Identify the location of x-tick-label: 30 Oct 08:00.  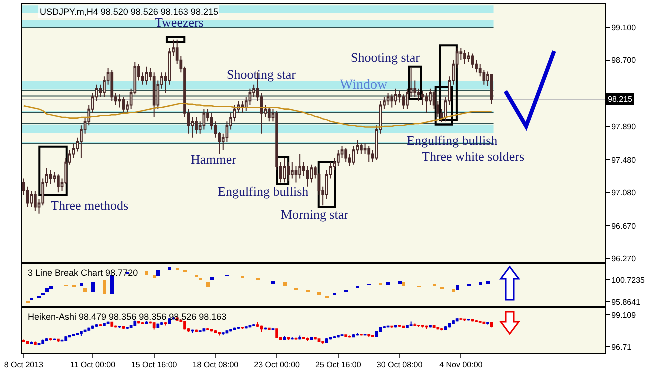
(400, 365).